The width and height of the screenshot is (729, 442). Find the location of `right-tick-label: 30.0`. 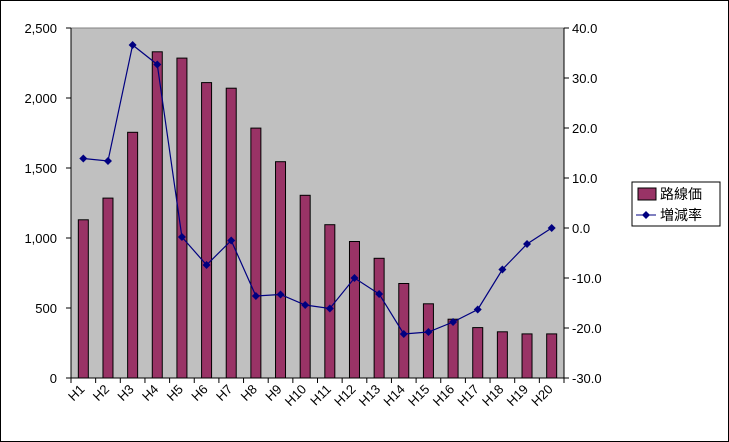

right-tick-label: 30.0 is located at coordinates (584, 78).